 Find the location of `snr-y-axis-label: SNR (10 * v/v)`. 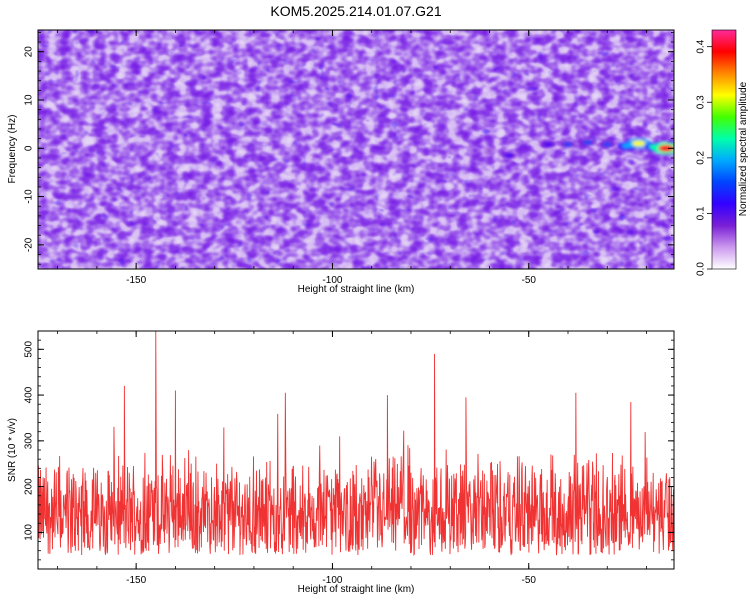

snr-y-axis-label: SNR (10 * v/v) is located at coordinates (12, 450).